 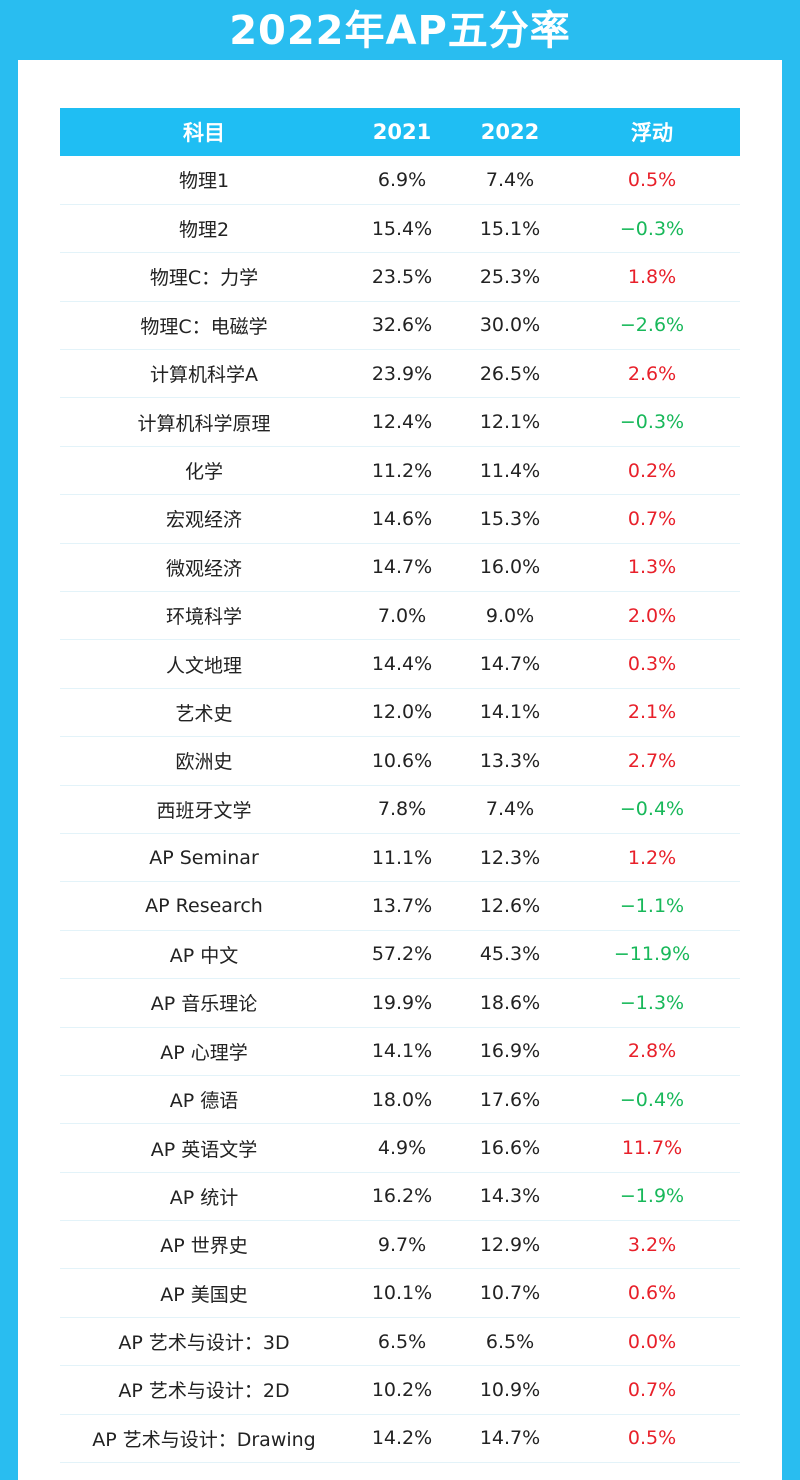 I want to click on rate-2021-cell: 6.5%, so click(x=402, y=1342).